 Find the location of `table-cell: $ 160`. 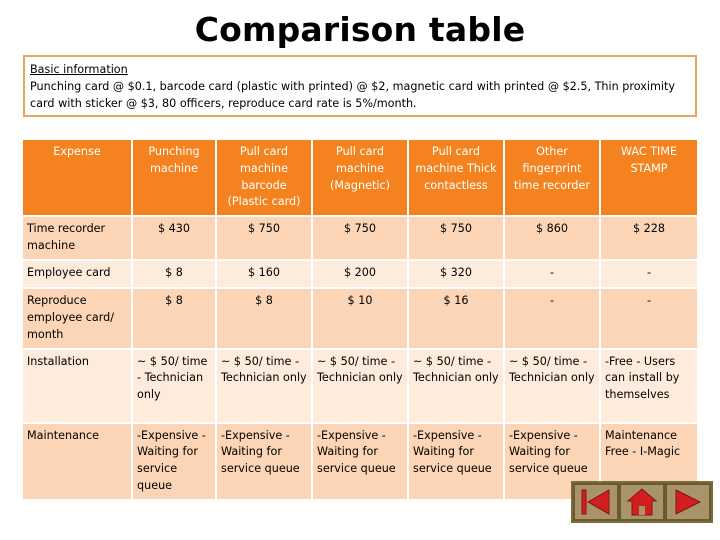

table-cell: $ 160 is located at coordinates (264, 274).